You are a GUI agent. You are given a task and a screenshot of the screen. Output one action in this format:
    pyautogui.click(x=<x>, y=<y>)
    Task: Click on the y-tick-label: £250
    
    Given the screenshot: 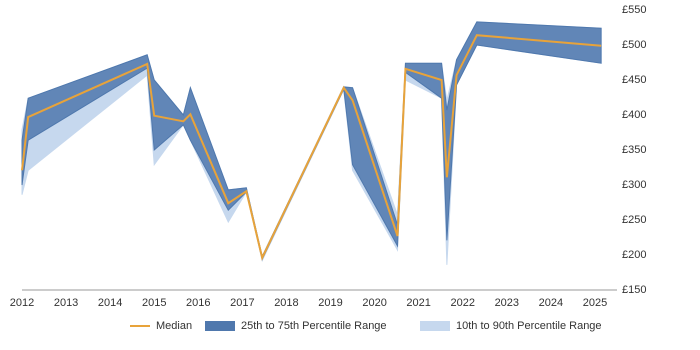 What is the action you would take?
    pyautogui.click(x=634, y=220)
    